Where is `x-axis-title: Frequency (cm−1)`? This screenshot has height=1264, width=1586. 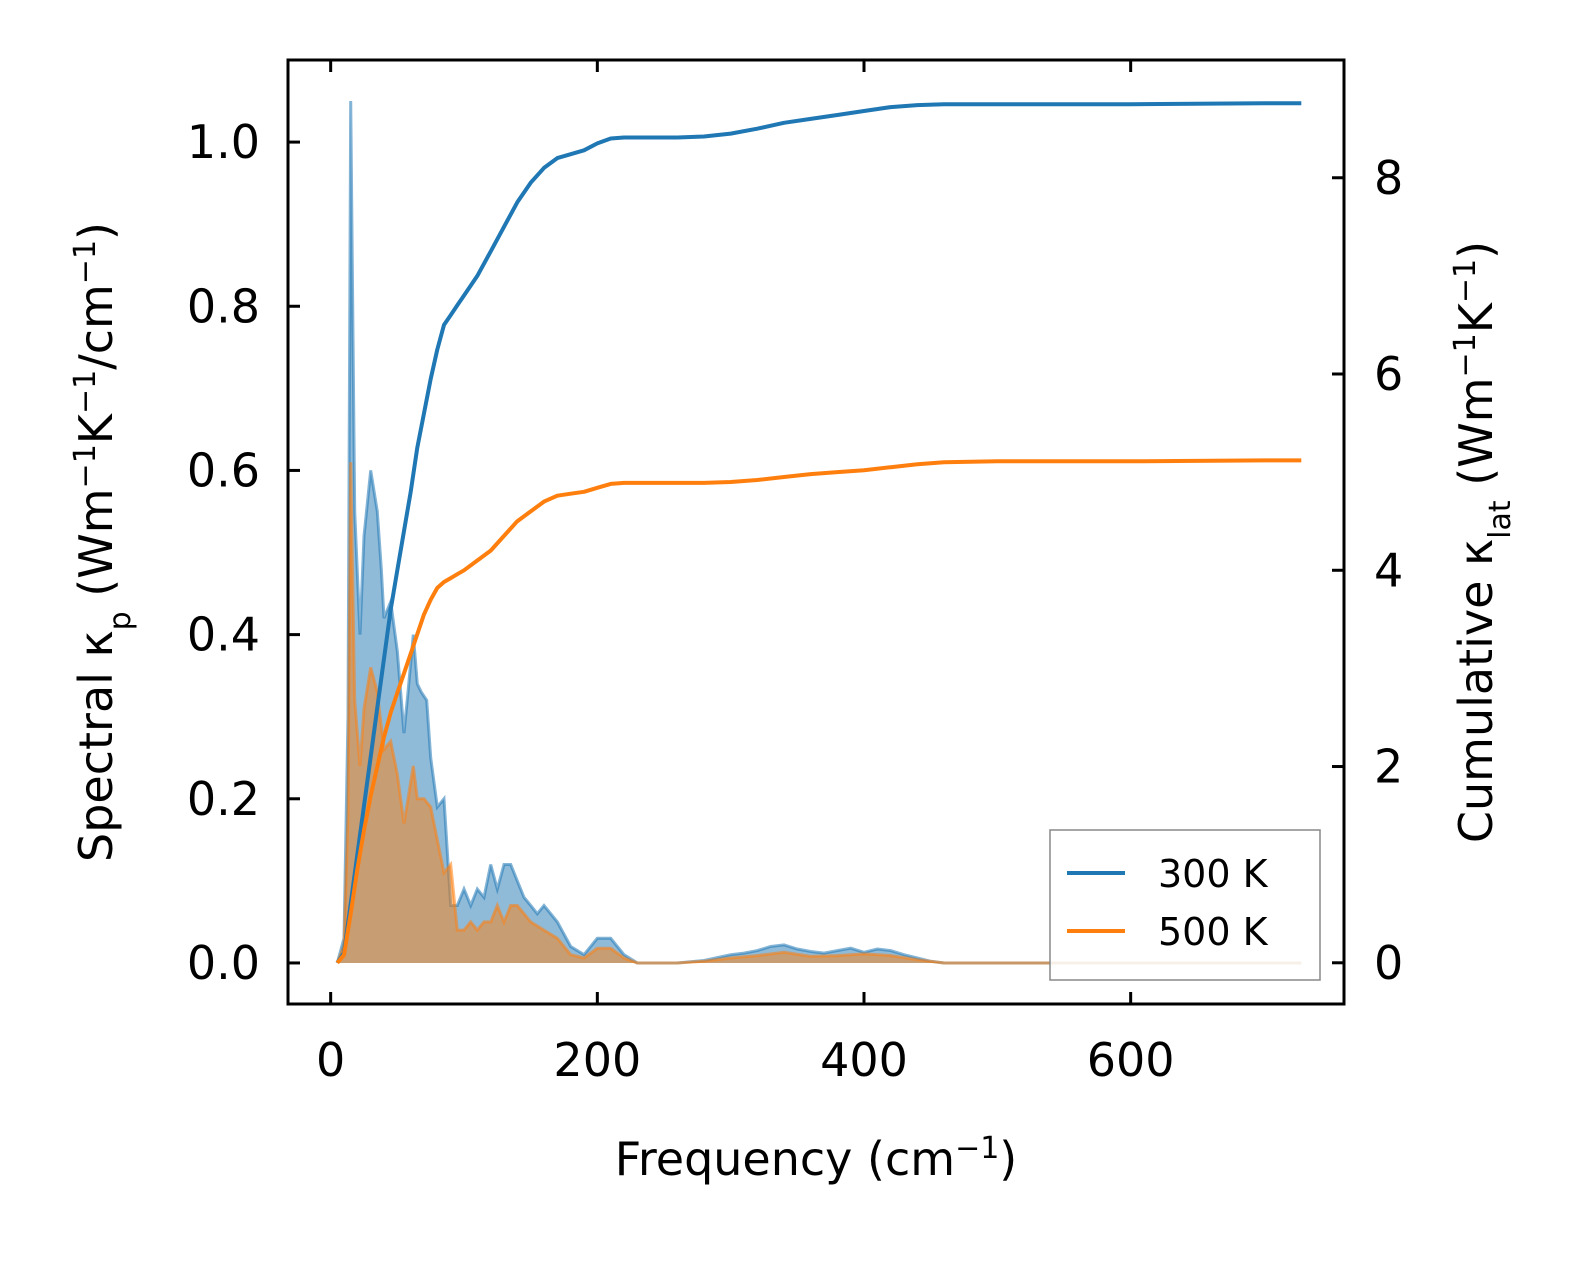 x-axis-title: Frequency (cm−1) is located at coordinates (816, 1159).